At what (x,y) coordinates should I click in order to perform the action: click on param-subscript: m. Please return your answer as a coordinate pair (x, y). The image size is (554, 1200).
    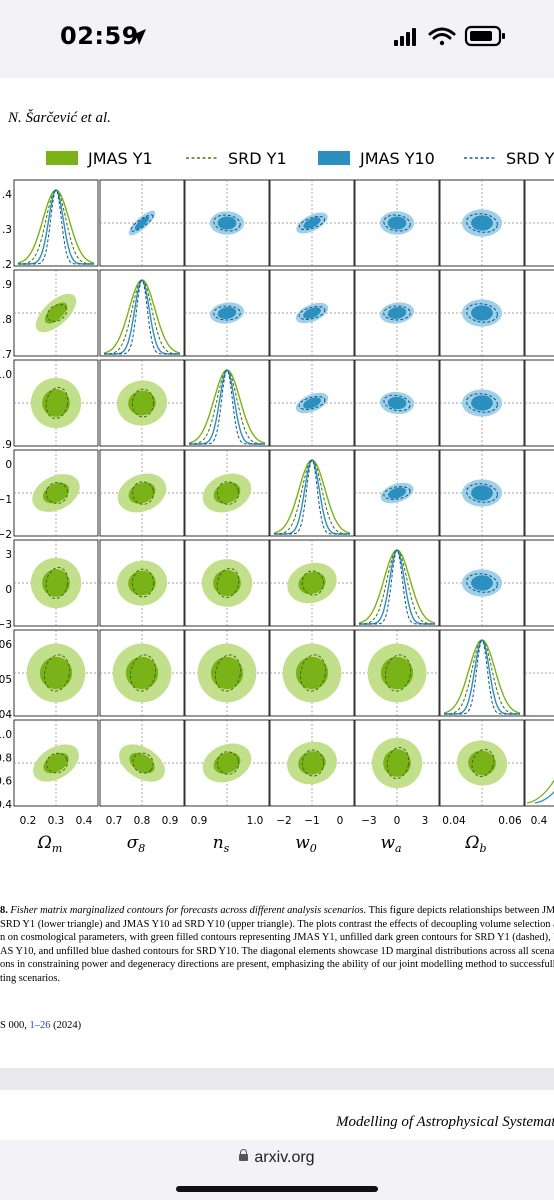
    Looking at the image, I should click on (57, 848).